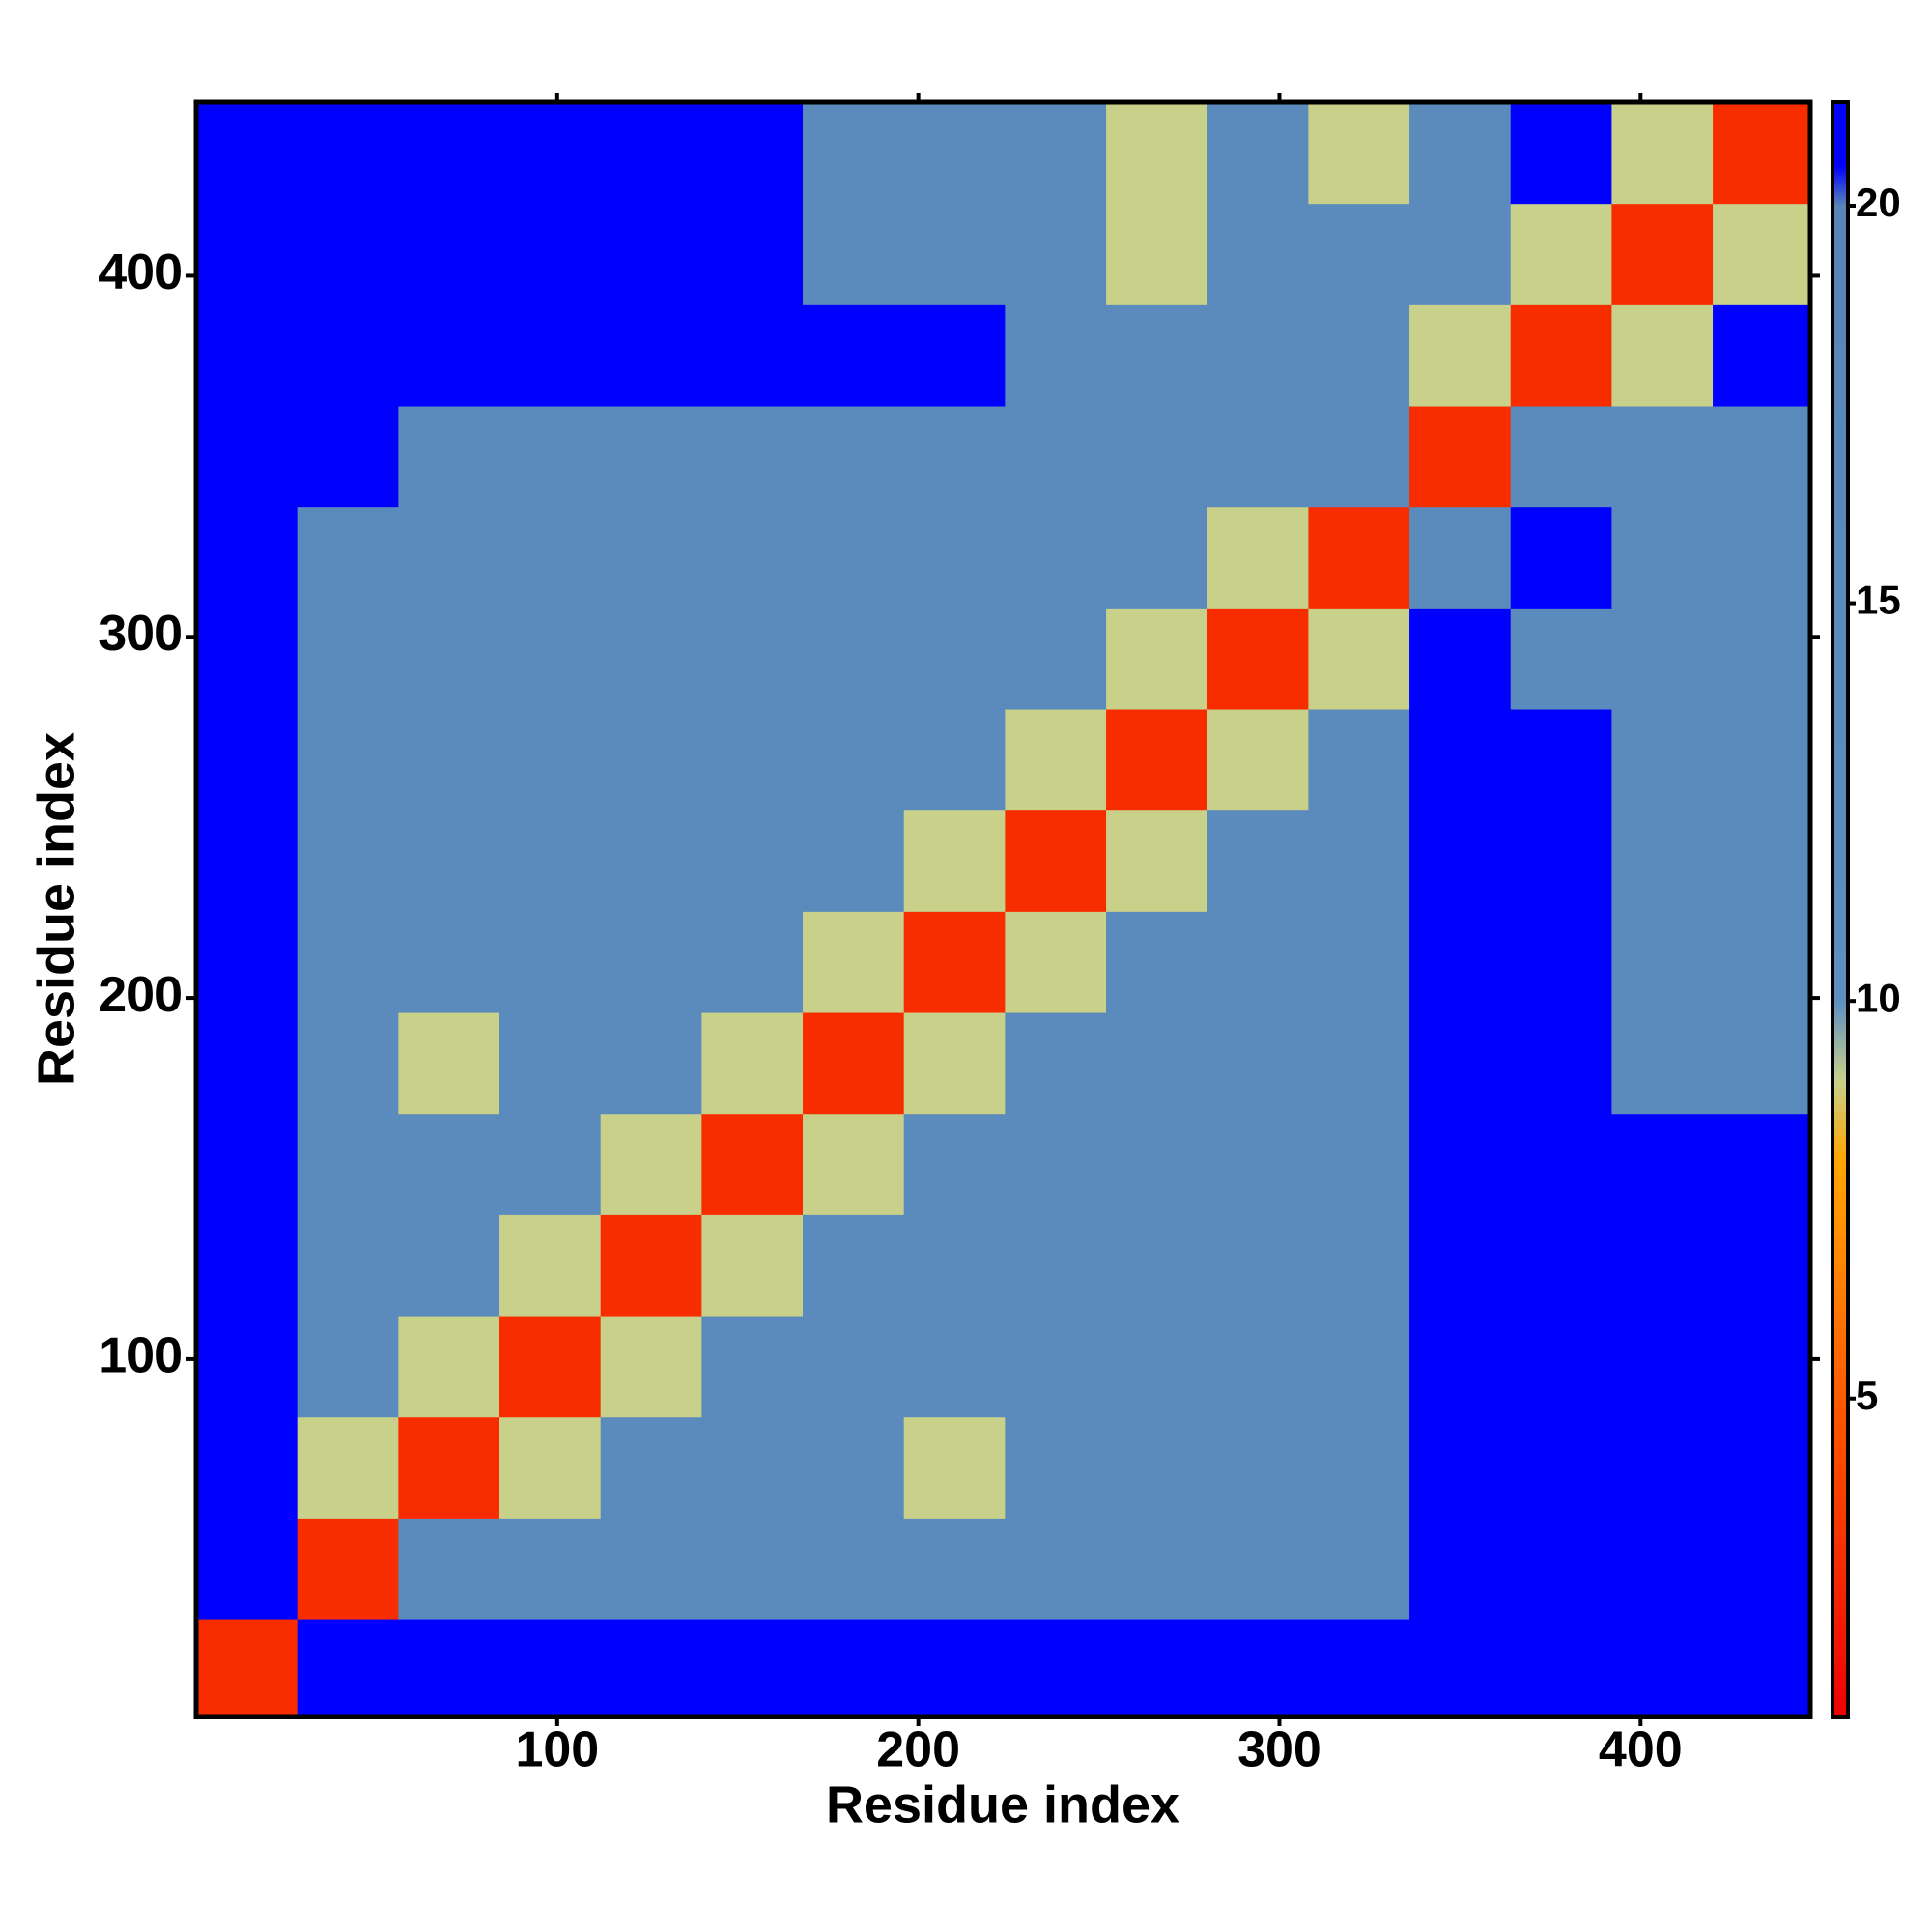 The width and height of the screenshot is (1932, 1932). I want to click on x-axis-title: Residue index, so click(1002, 1804).